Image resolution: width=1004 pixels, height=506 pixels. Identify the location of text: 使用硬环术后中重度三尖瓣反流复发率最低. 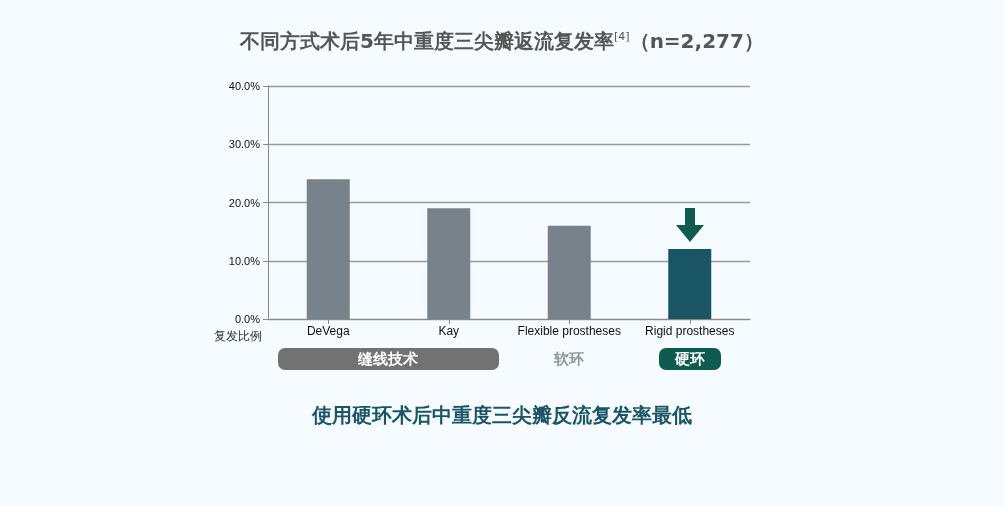
(502, 415).